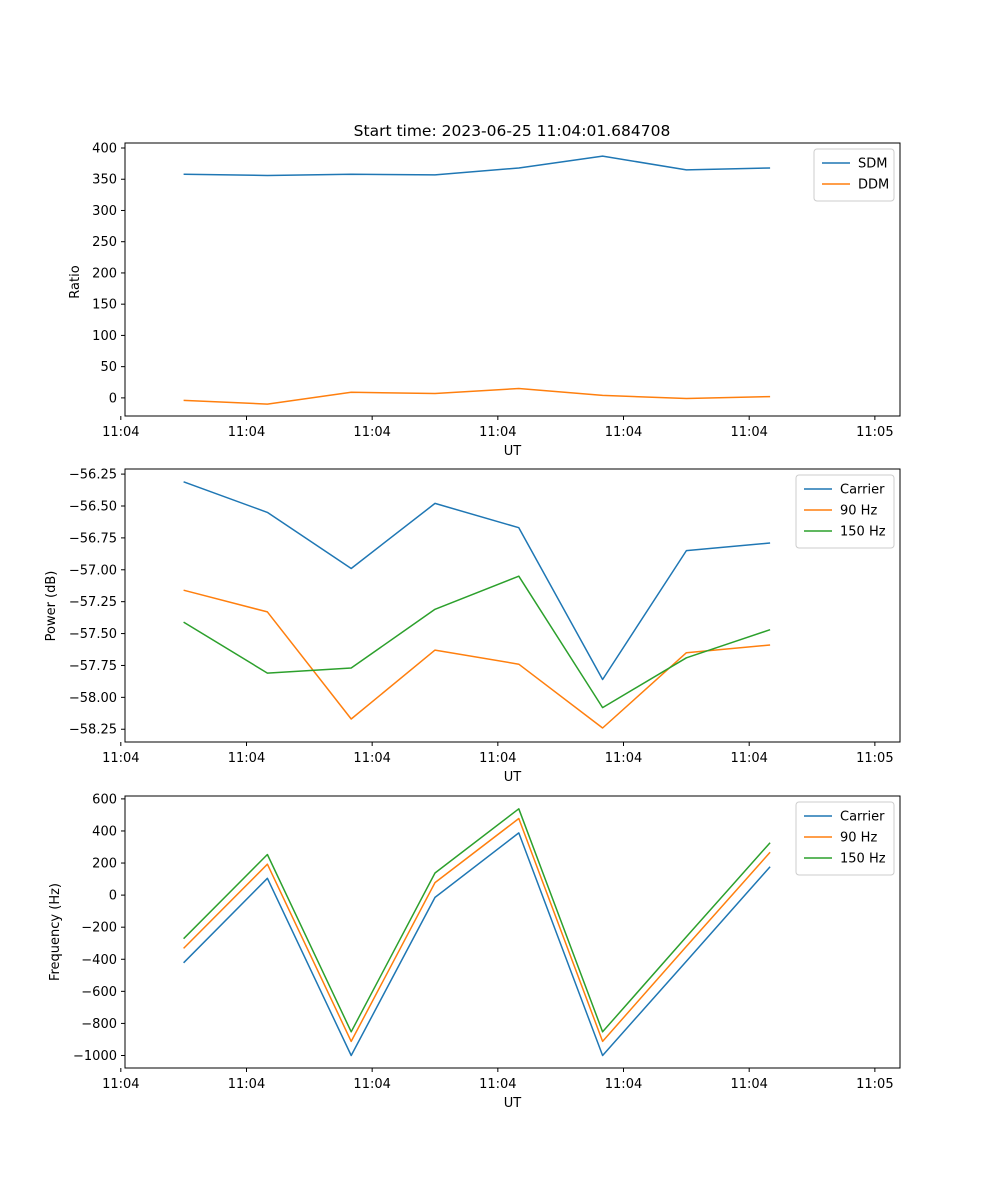 Image resolution: width=1000 pixels, height=1200 pixels. Describe the element at coordinates (104, 799) in the screenshot. I see `y-tick-label: 600` at that location.